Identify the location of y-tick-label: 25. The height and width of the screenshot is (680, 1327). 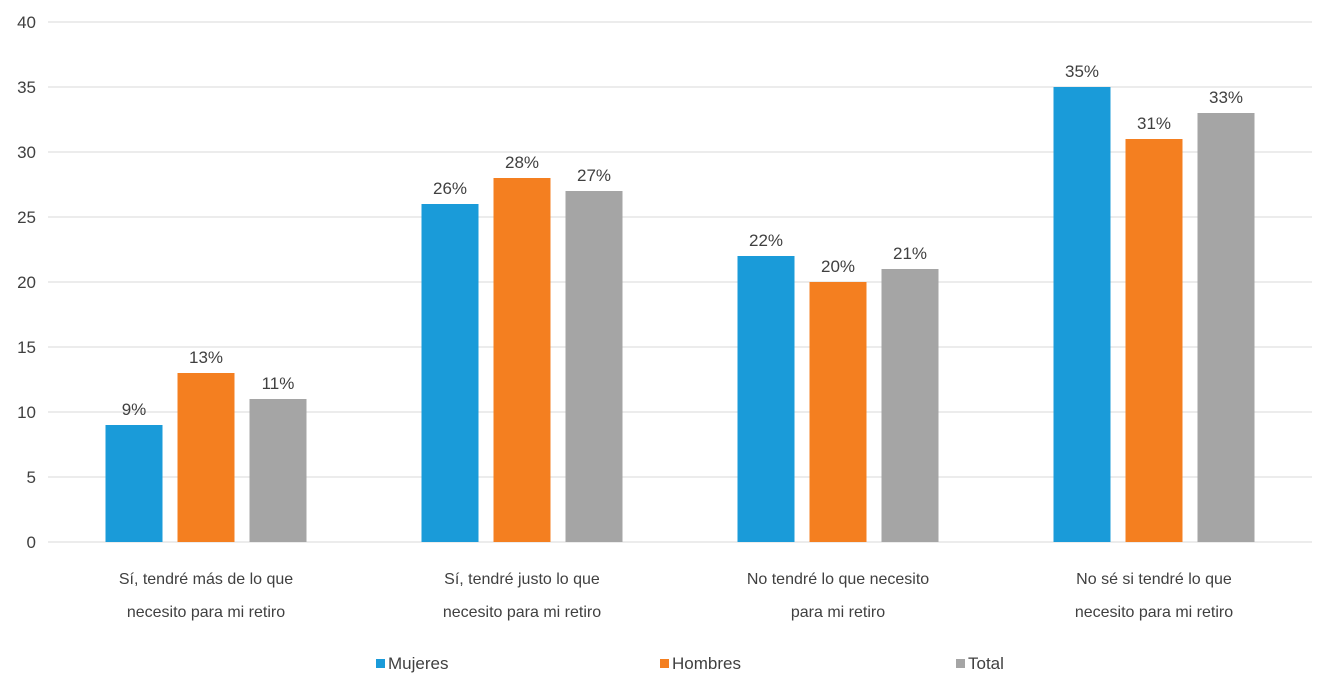
(26, 217).